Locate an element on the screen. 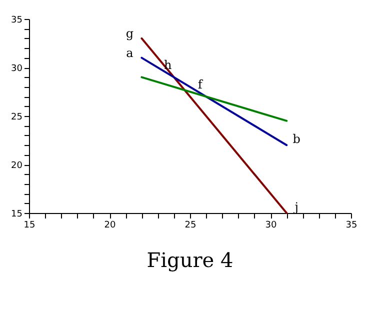 The image size is (388, 330). annotation: g is located at coordinates (130, 33).